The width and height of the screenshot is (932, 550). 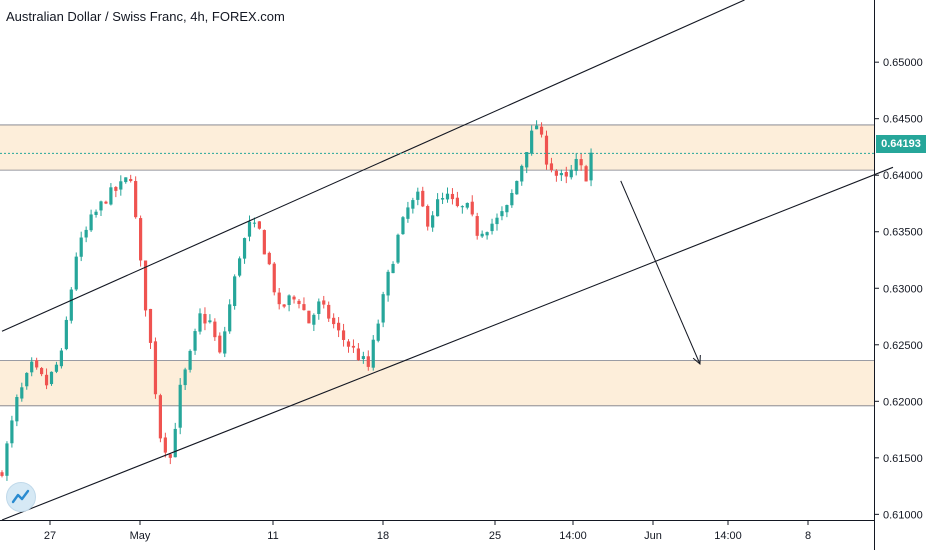 What do you see at coordinates (660, 273) in the screenshot?
I see `forecast-arrow` at bounding box center [660, 273].